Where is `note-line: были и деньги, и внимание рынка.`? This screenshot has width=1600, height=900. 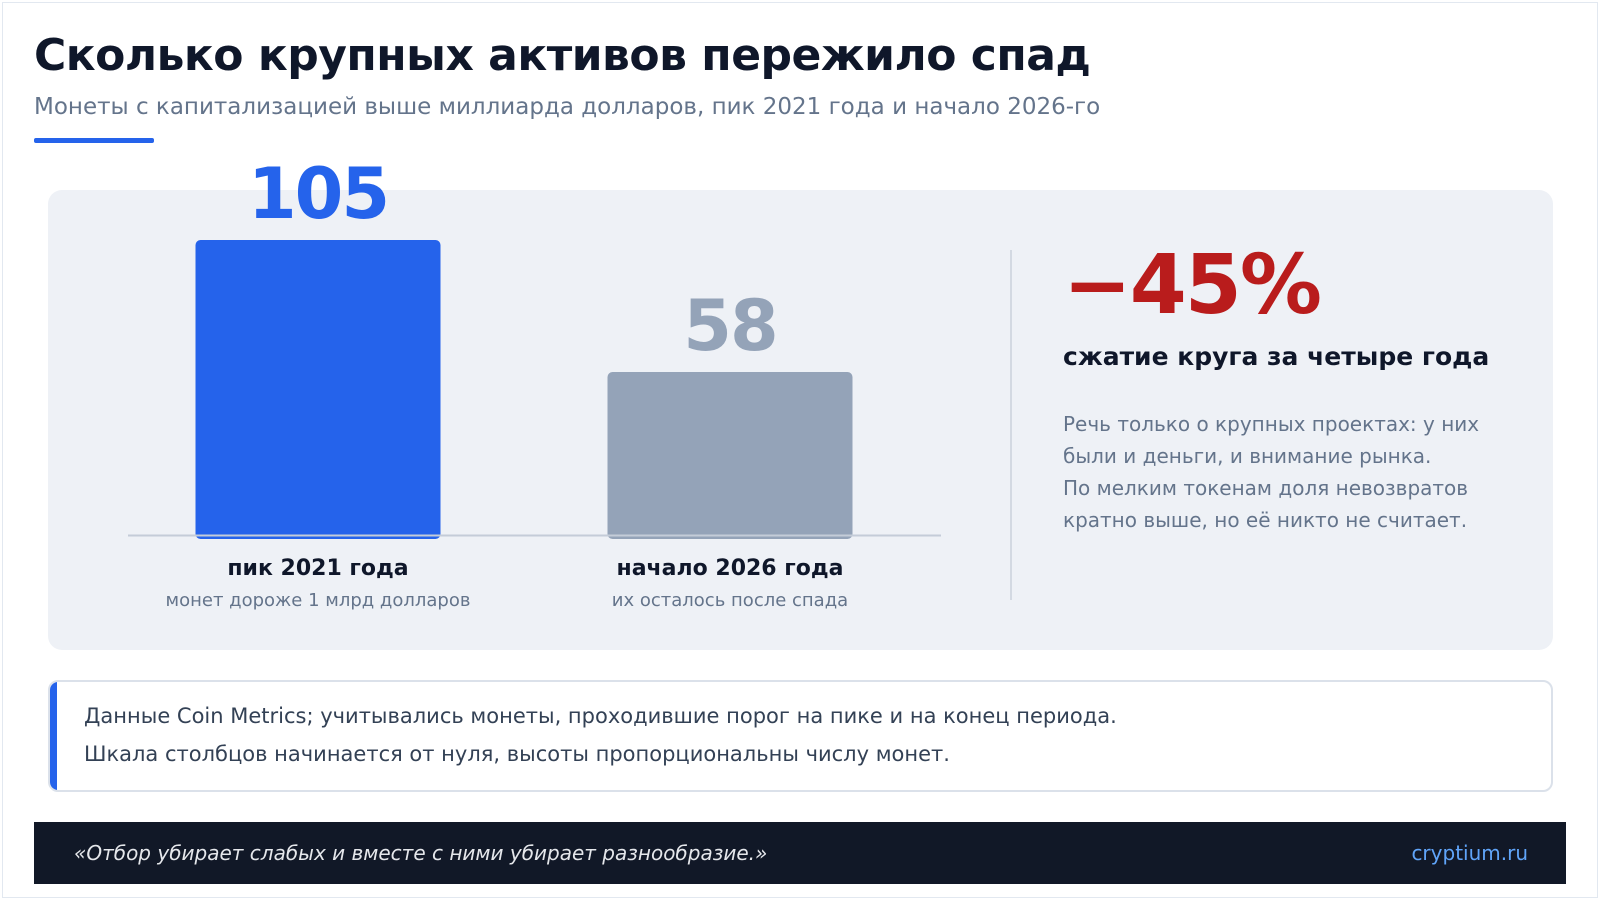 note-line: были и деньги, и внимание рынка. is located at coordinates (1247, 456).